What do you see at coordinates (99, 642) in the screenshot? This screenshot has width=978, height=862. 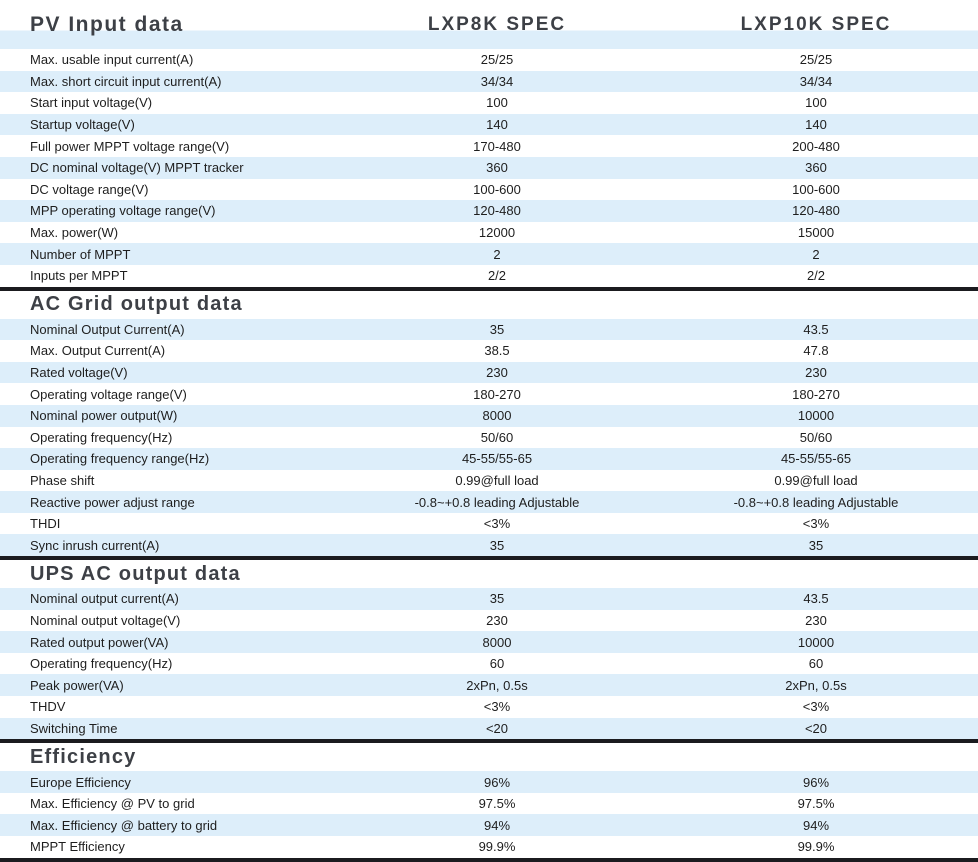 I see `row-label: Rated output power(VA)` at bounding box center [99, 642].